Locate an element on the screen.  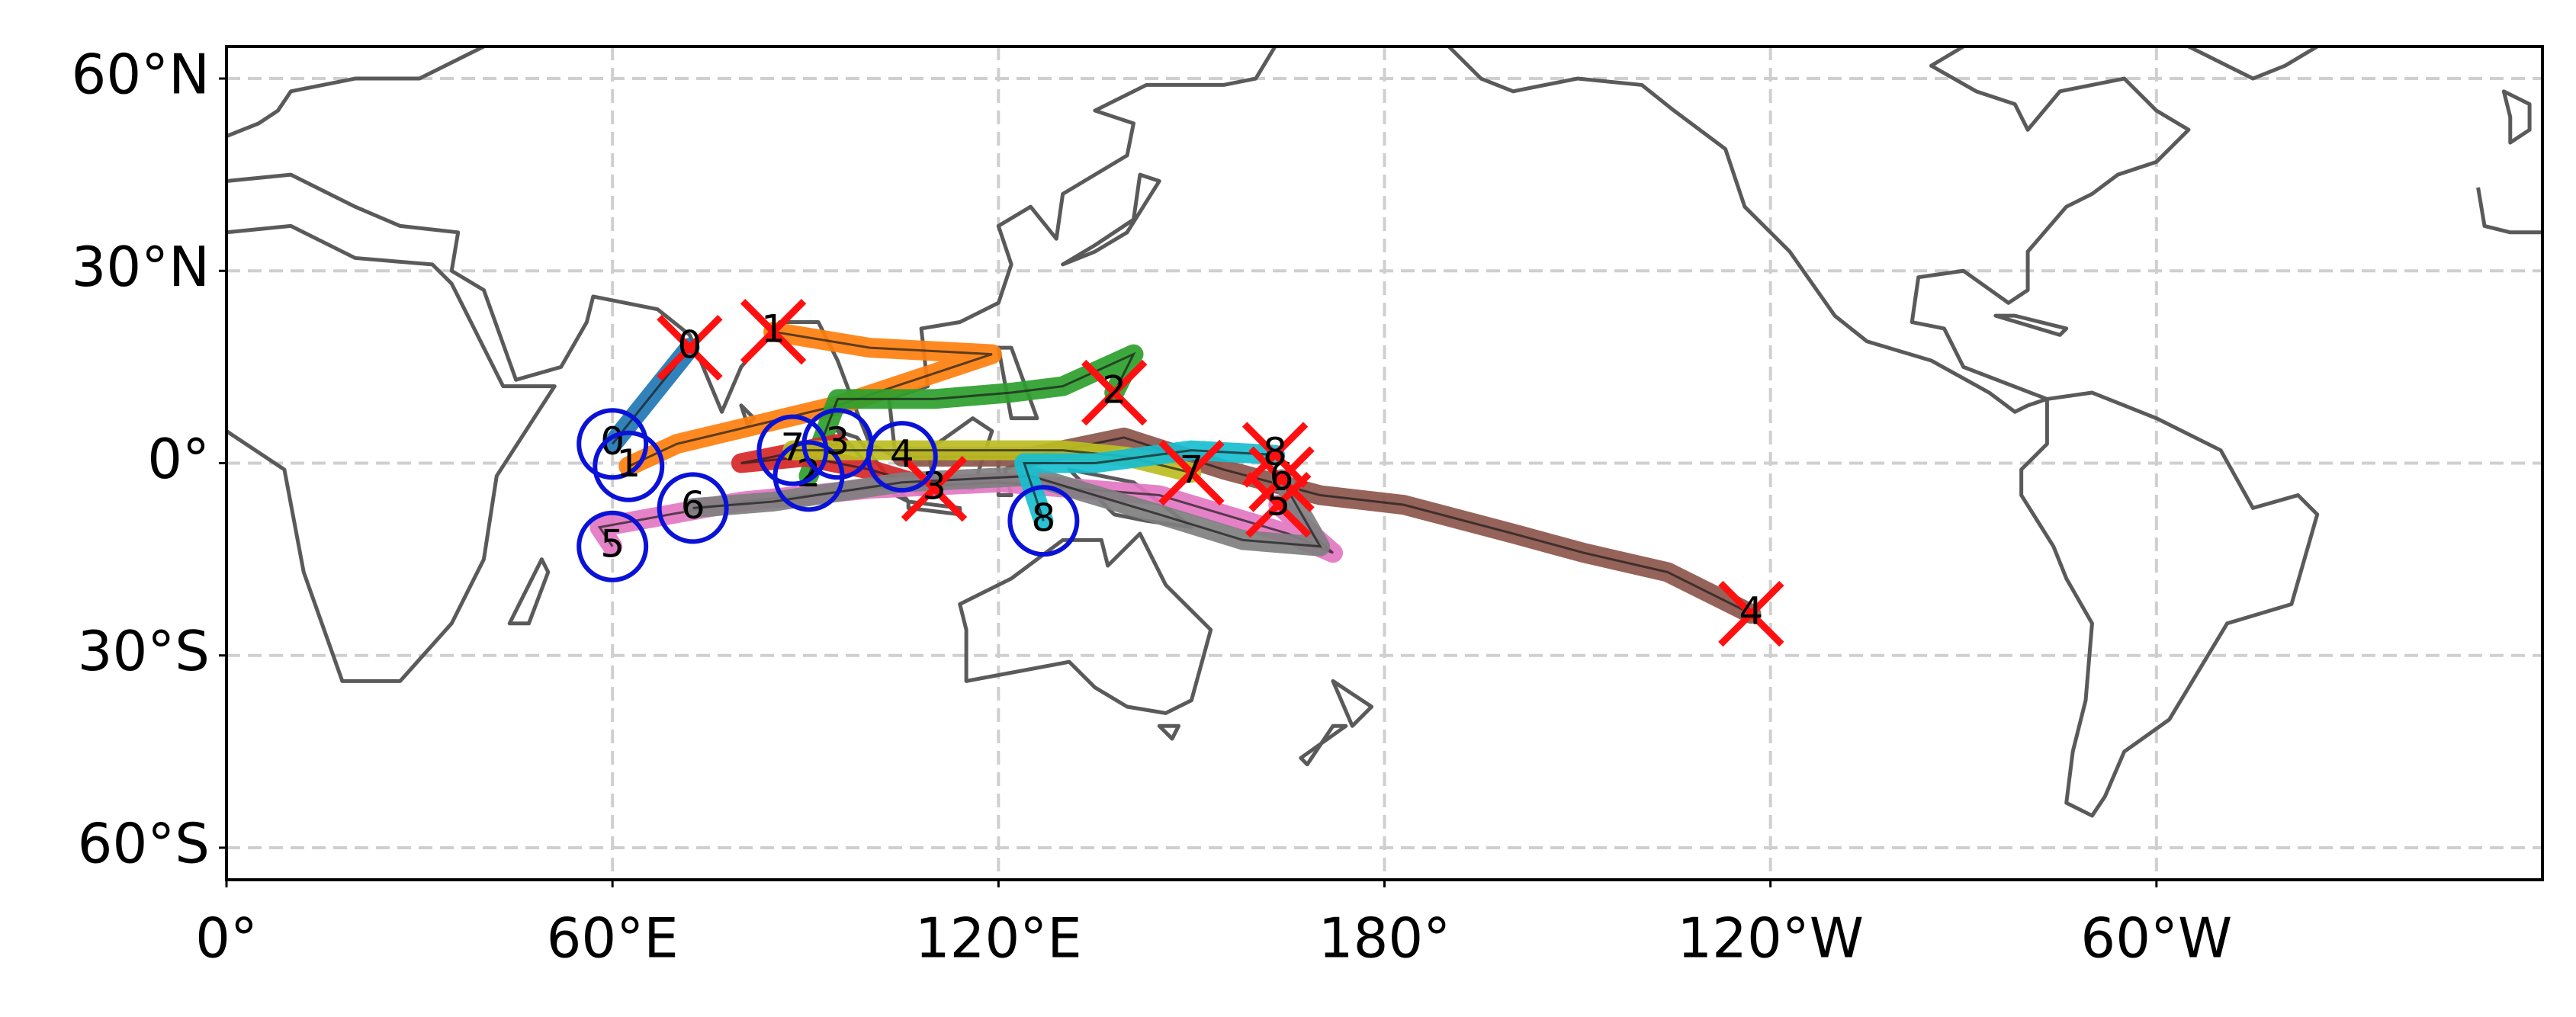
cuba is located at coordinates (2031, 325).